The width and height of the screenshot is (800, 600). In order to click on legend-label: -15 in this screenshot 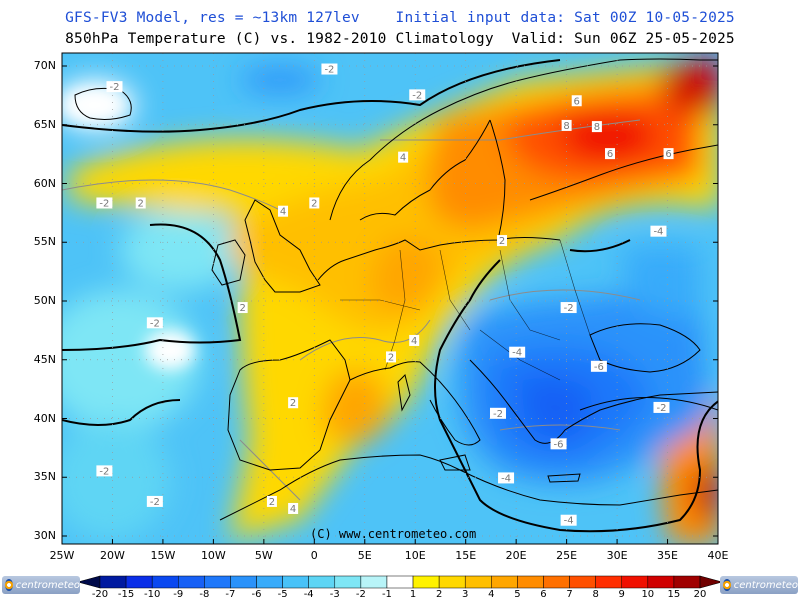, I will do `click(126, 594)`.